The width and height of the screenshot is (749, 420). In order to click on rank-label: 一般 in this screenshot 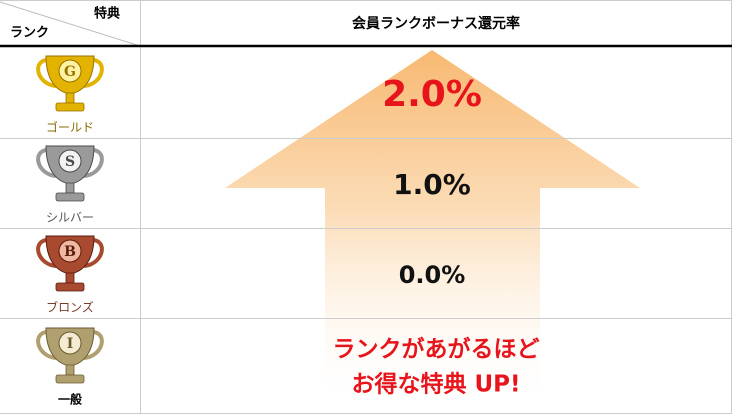, I will do `click(70, 399)`.